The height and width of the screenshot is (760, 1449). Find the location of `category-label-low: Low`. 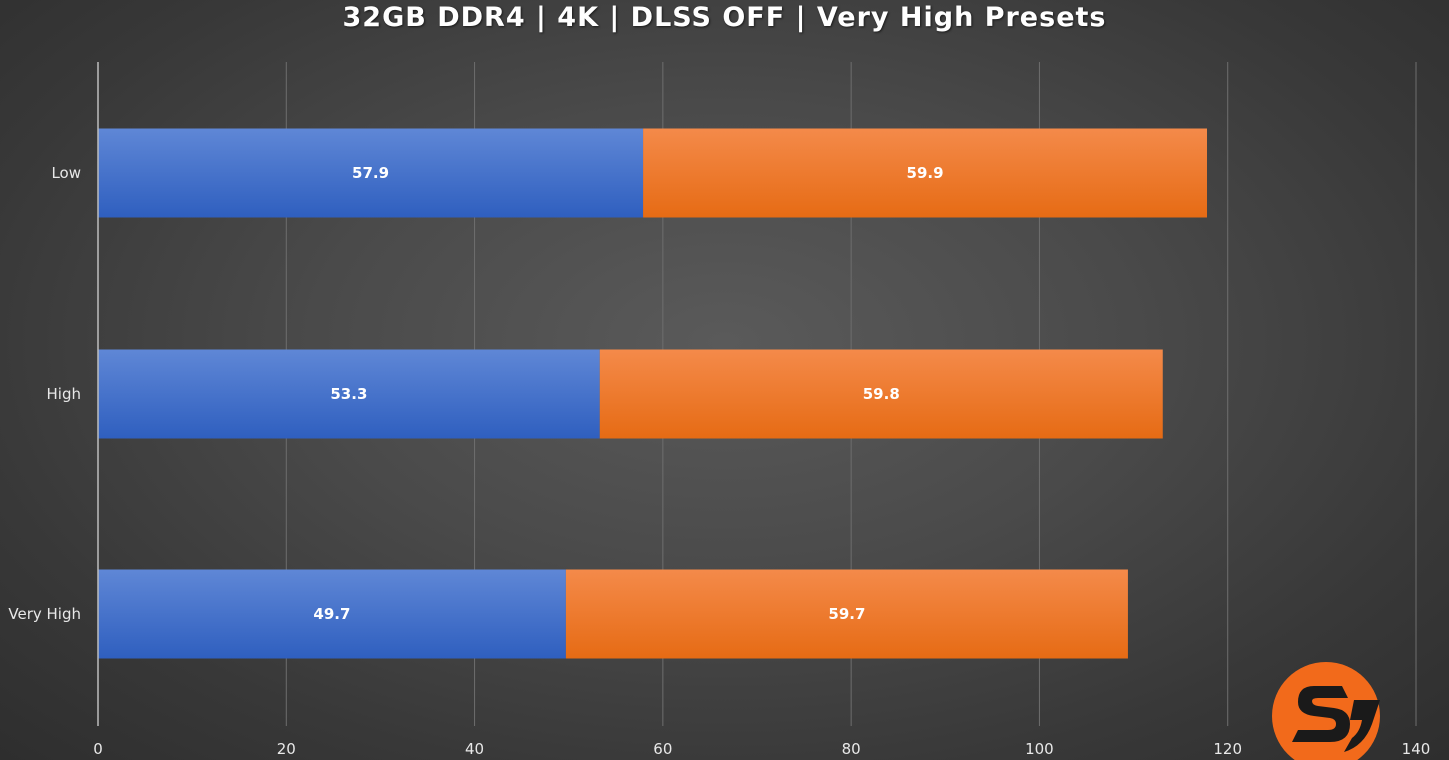

category-label-low: Low is located at coordinates (66, 173).